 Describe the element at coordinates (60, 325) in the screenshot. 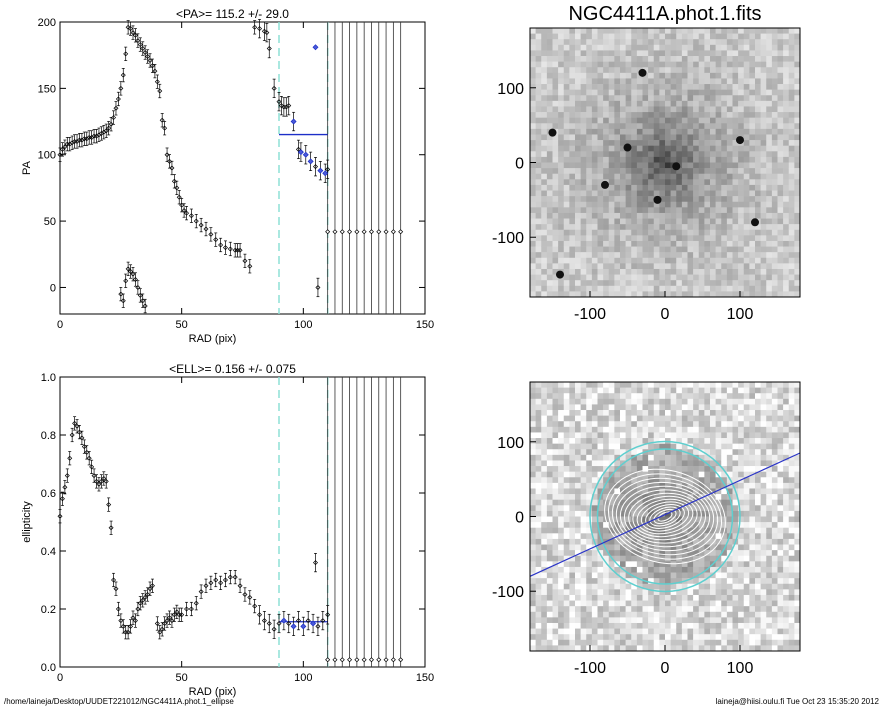

I see `x-tick-label: 0` at that location.